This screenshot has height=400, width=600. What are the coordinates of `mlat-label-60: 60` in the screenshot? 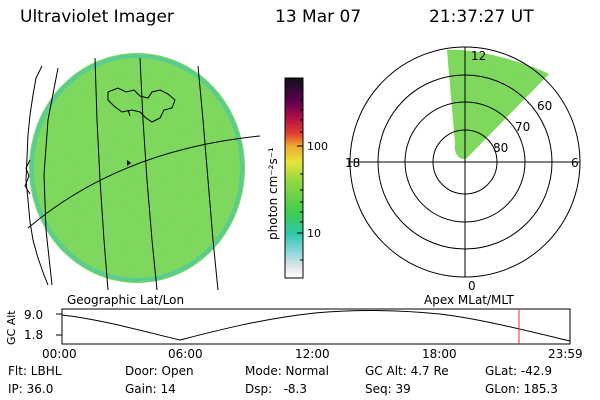 It's located at (544, 106).